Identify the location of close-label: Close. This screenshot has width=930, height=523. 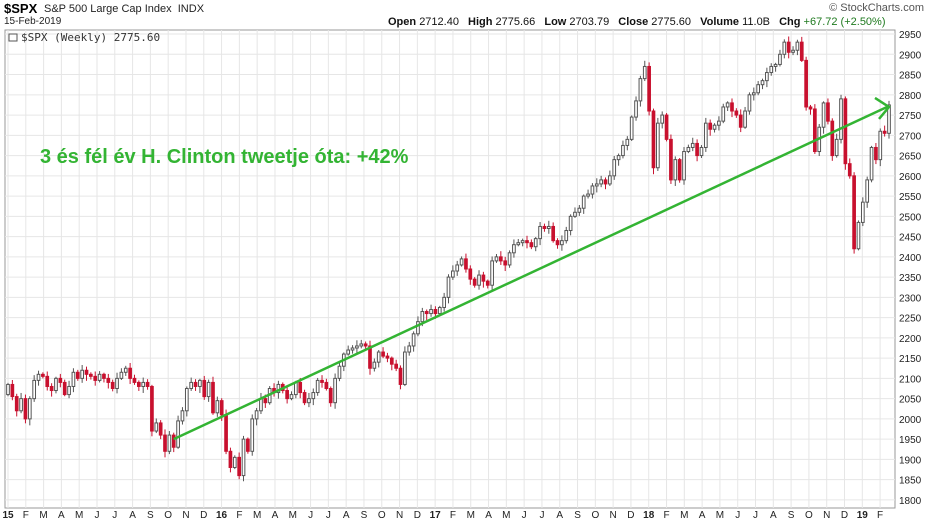
(633, 22).